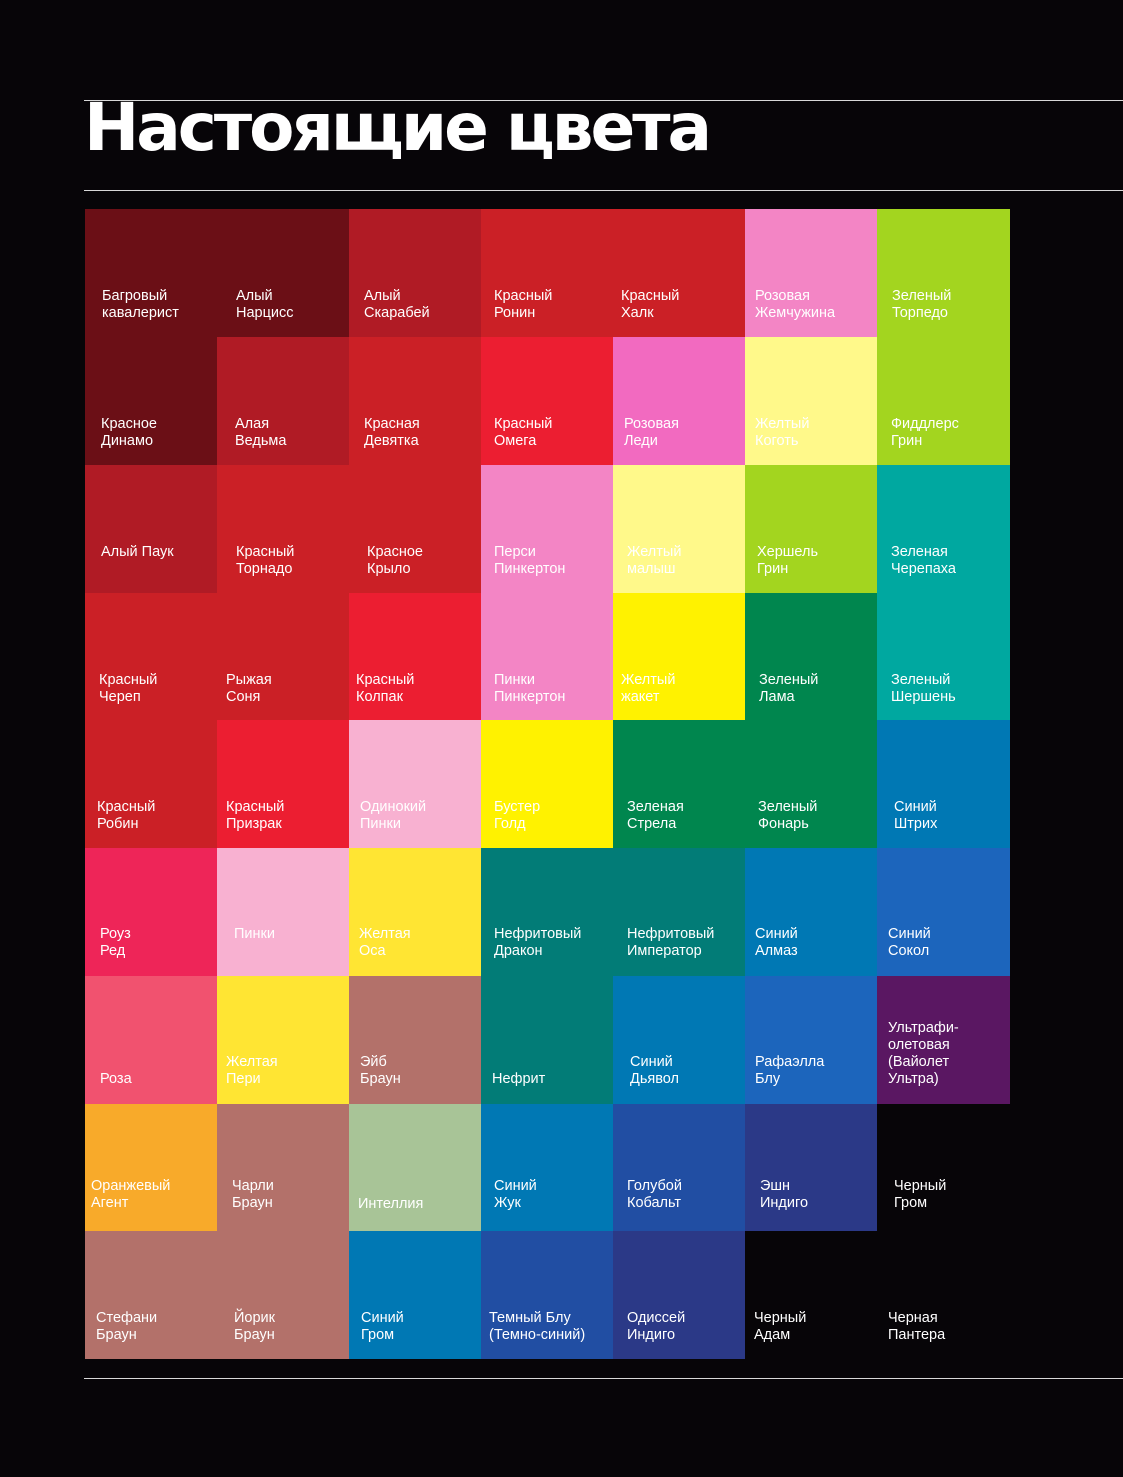  I want to click on swatch-name: Зеленый Торпедо, so click(922, 304).